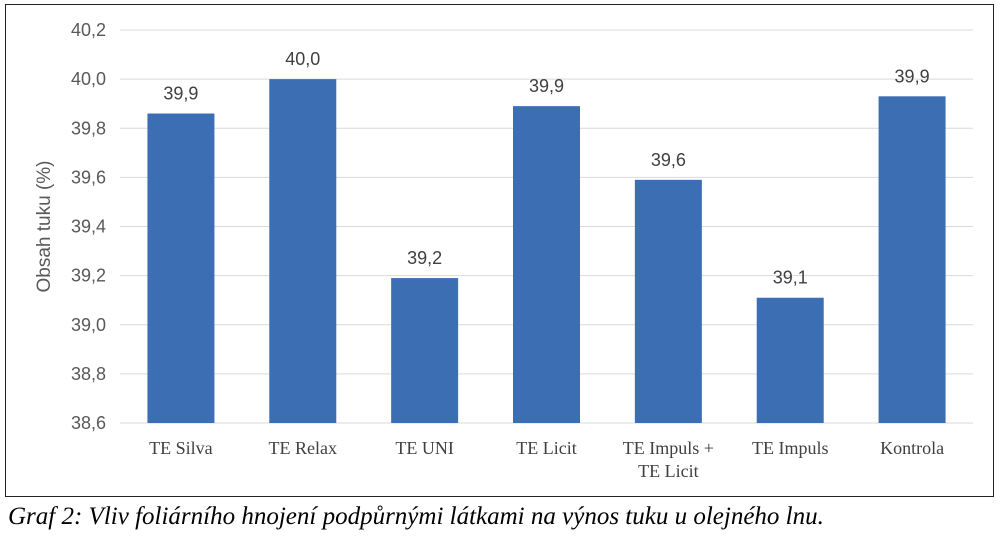 The height and width of the screenshot is (541, 1000). I want to click on data-label: 39,1, so click(790, 278).